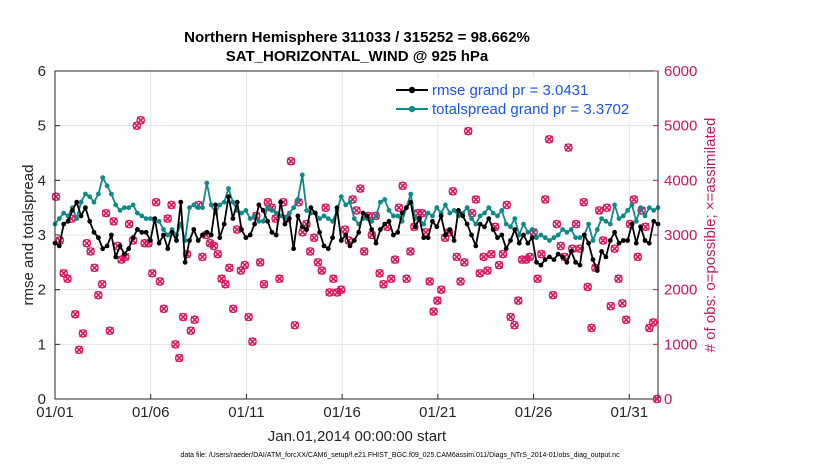 This screenshot has height=470, width=830. Describe the element at coordinates (42, 344) in the screenshot. I see `y-tick-left-label: 1` at that location.